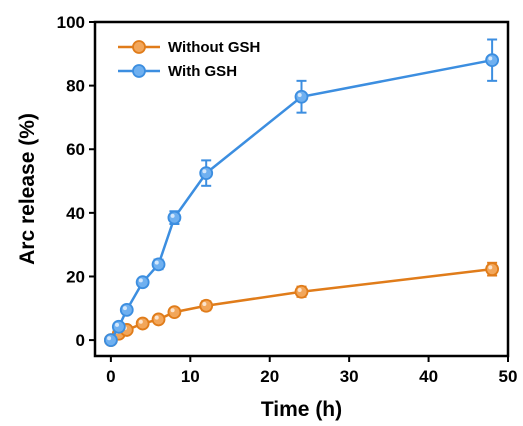 The width and height of the screenshot is (523, 426). I want to click on x-tick-label: 10, so click(190, 376).